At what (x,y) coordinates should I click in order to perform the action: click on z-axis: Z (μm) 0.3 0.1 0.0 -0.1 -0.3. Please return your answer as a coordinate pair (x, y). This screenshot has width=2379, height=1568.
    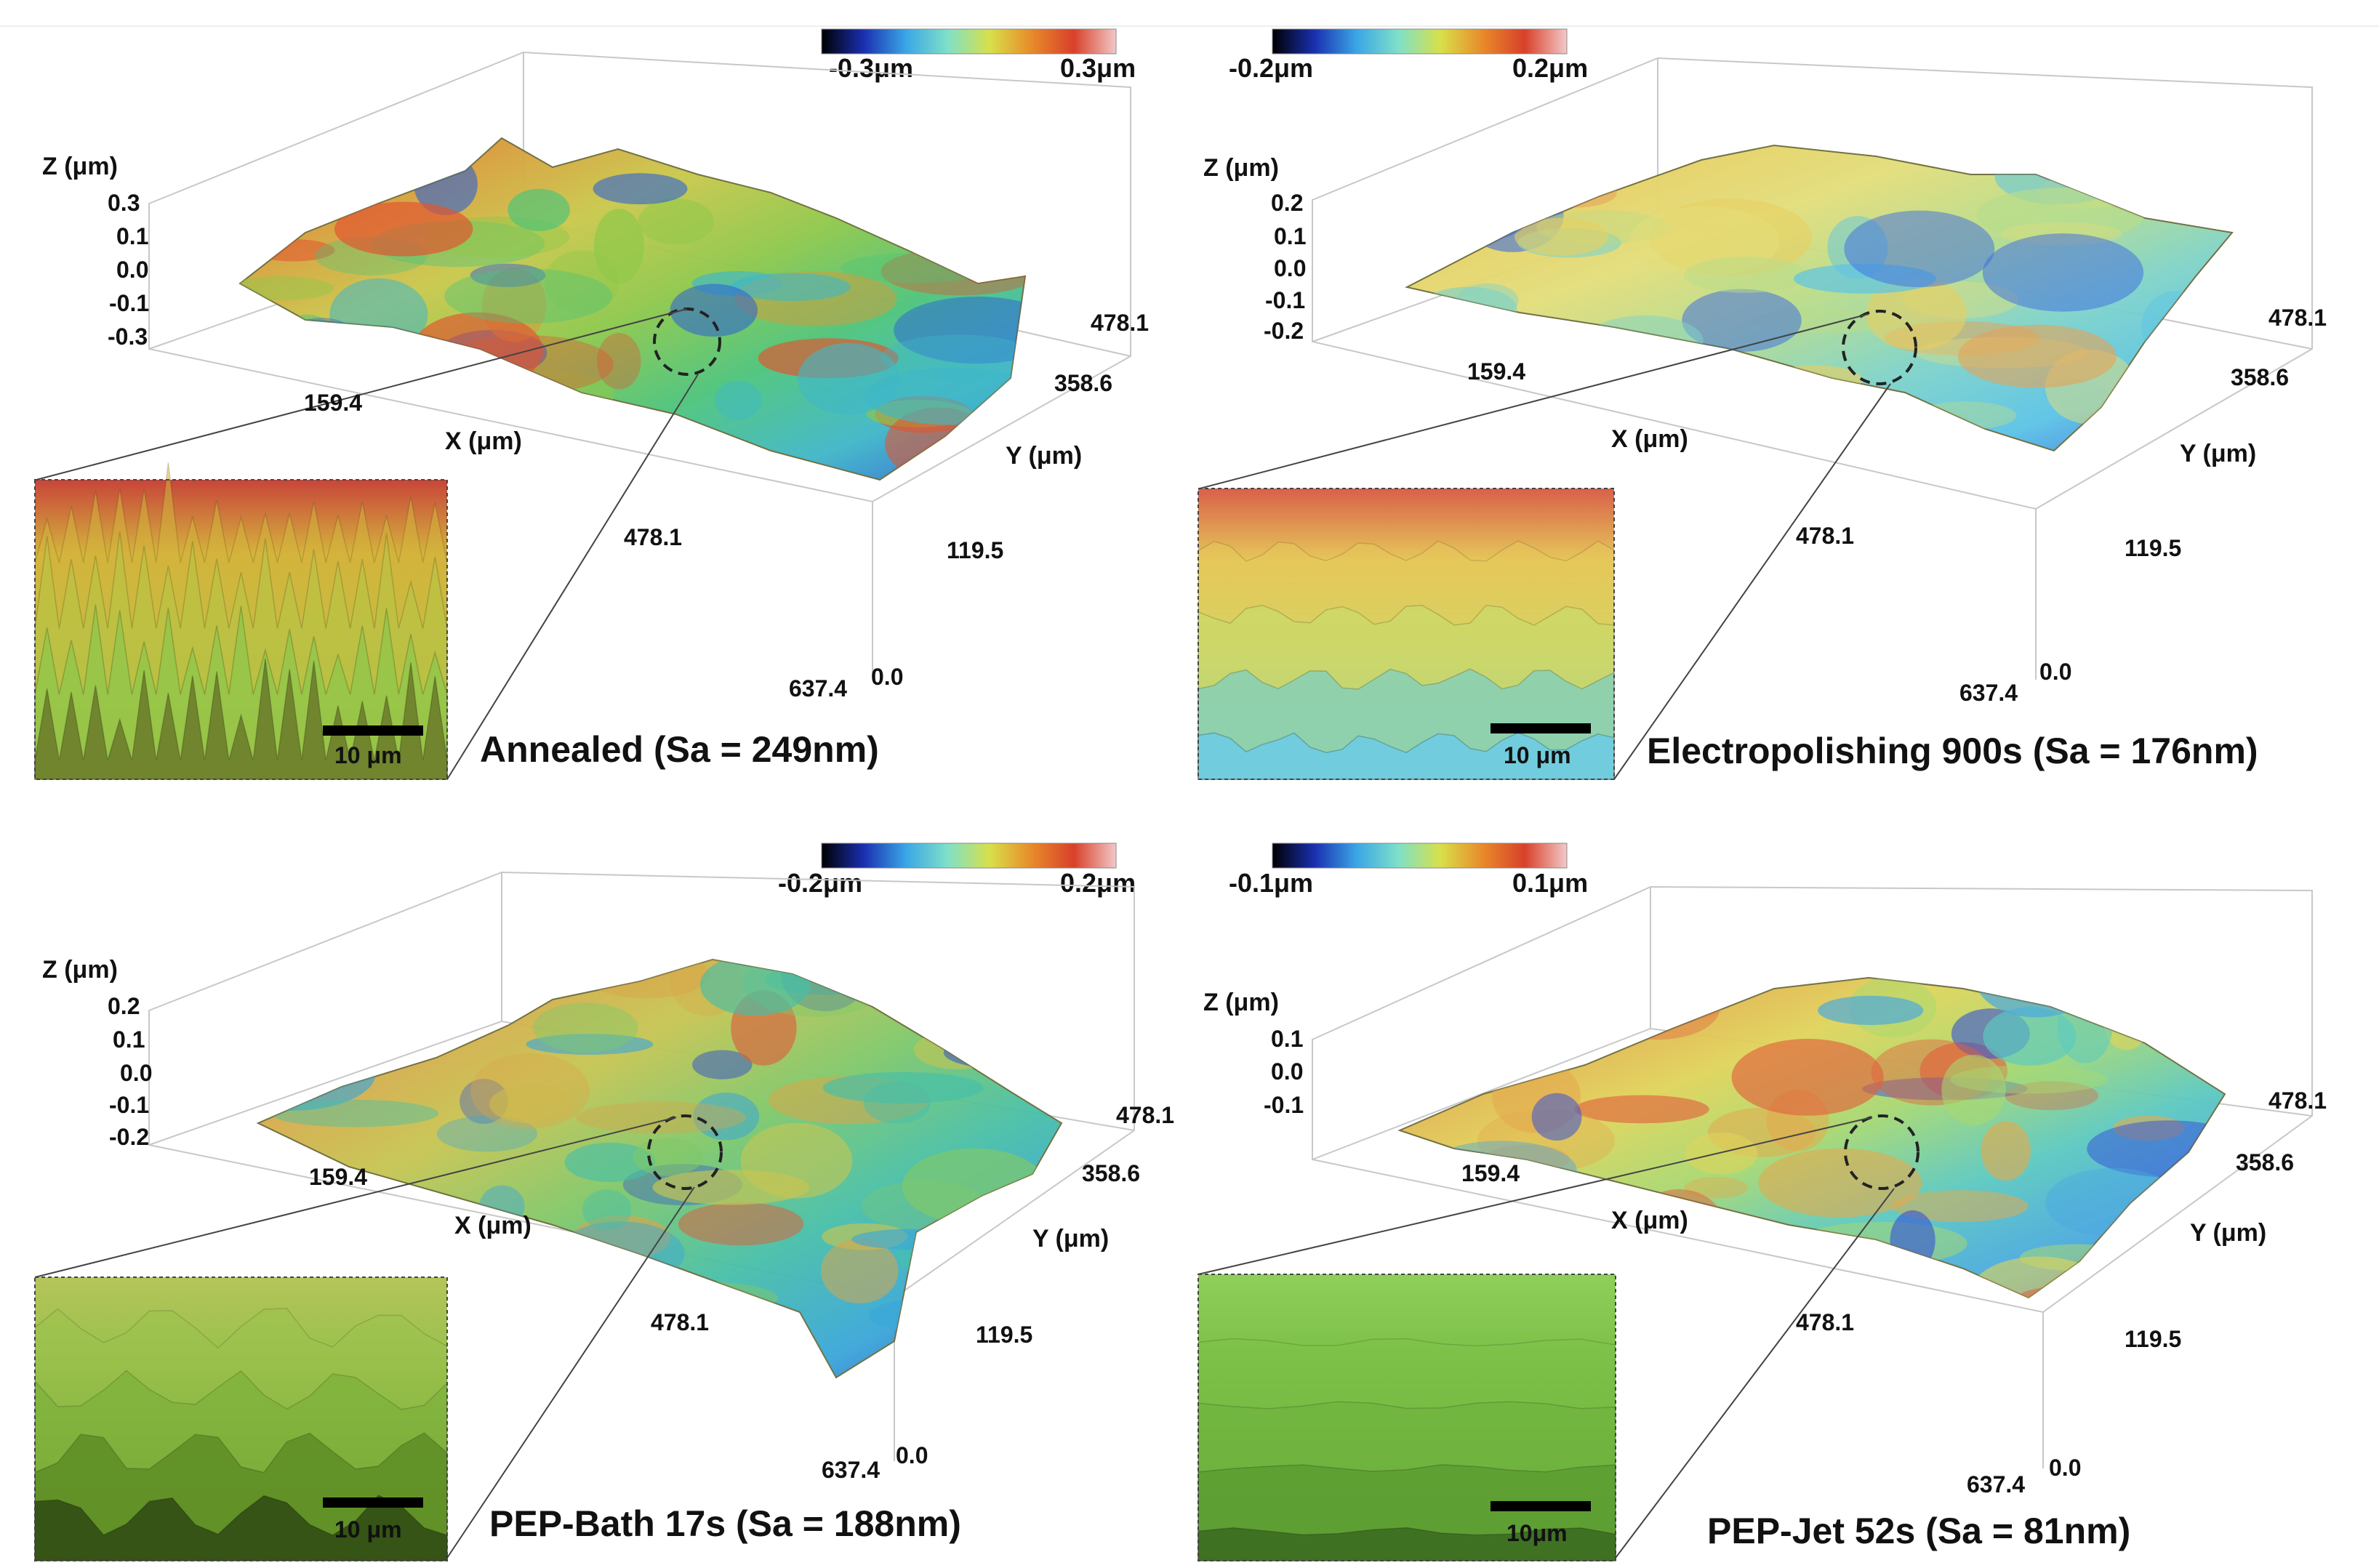
    Looking at the image, I should click on (95, 251).